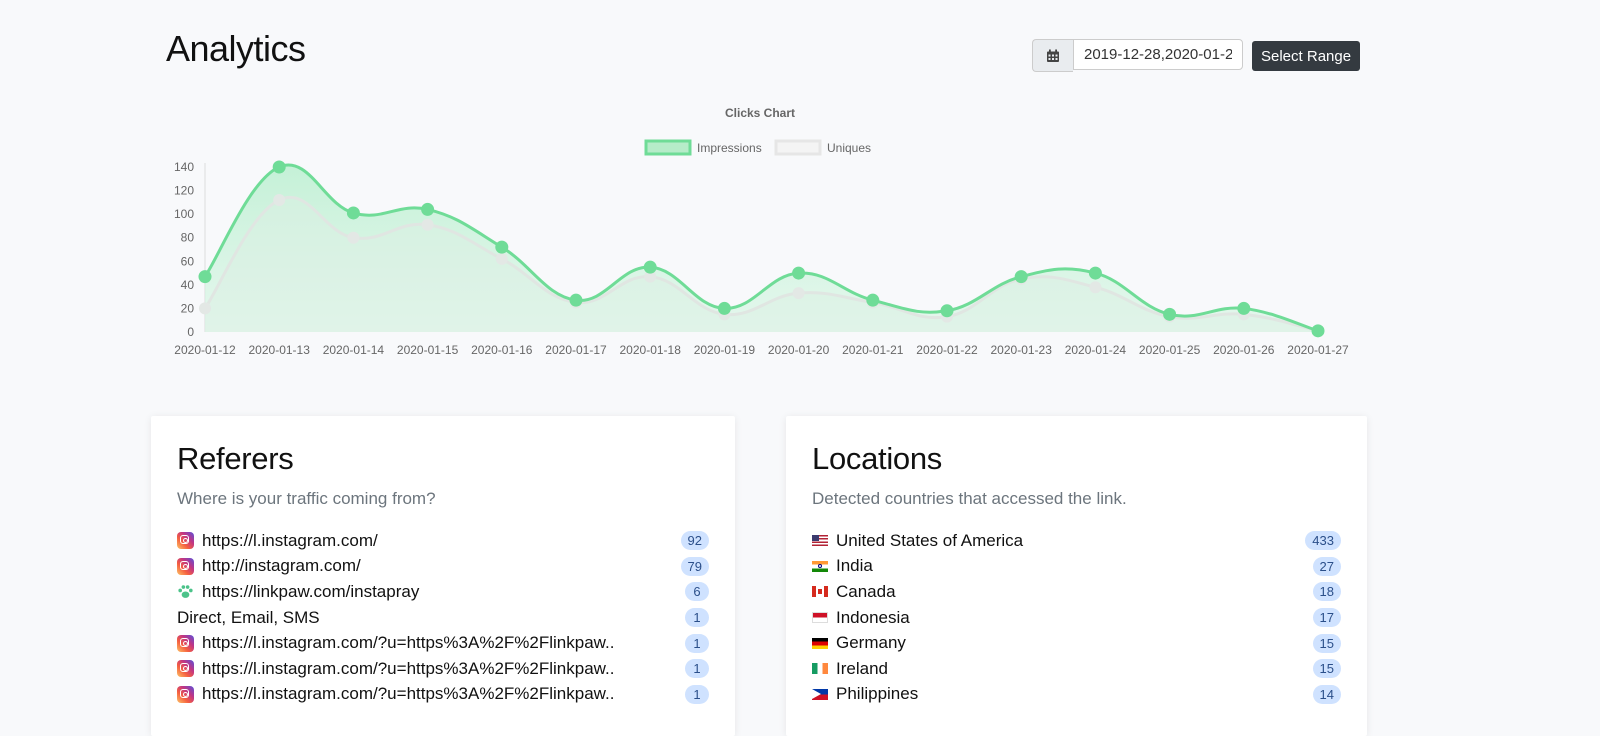  Describe the element at coordinates (729, 148) in the screenshot. I see `legend-label: Impressions` at that location.